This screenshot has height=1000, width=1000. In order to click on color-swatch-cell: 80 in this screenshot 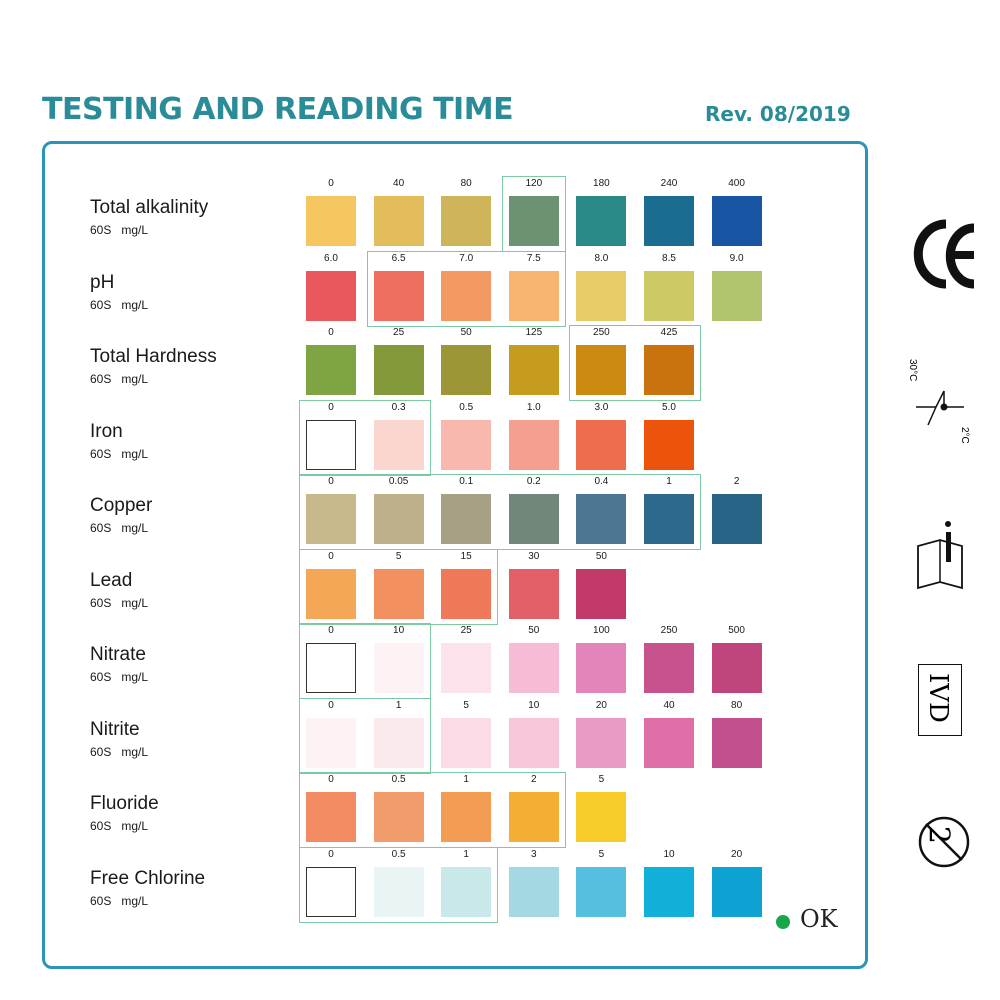, I will do `click(471, 217)`.